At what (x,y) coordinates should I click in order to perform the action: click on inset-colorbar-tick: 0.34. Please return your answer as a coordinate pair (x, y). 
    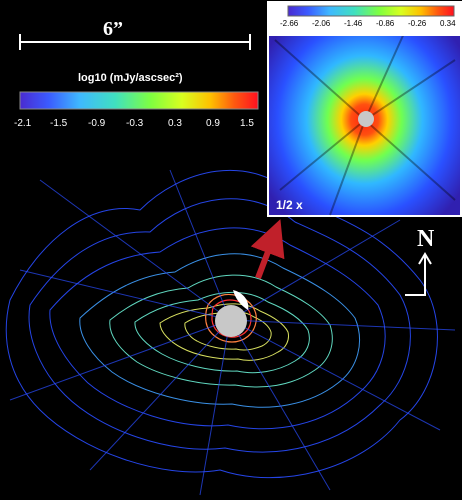
    Looking at the image, I should click on (448, 23).